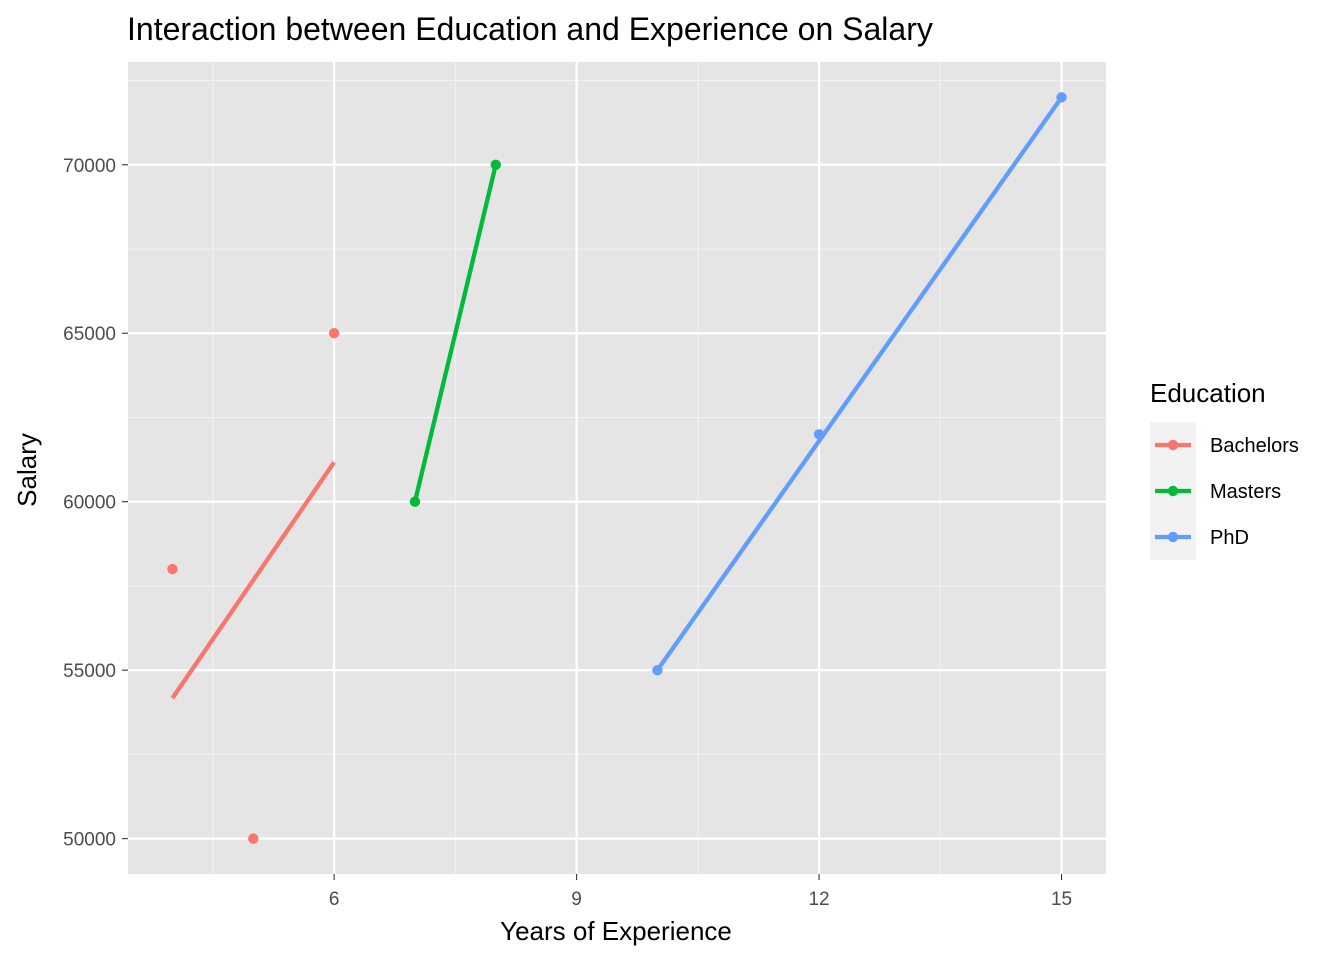  Describe the element at coordinates (1208, 393) in the screenshot. I see `legend-title: Education` at that location.